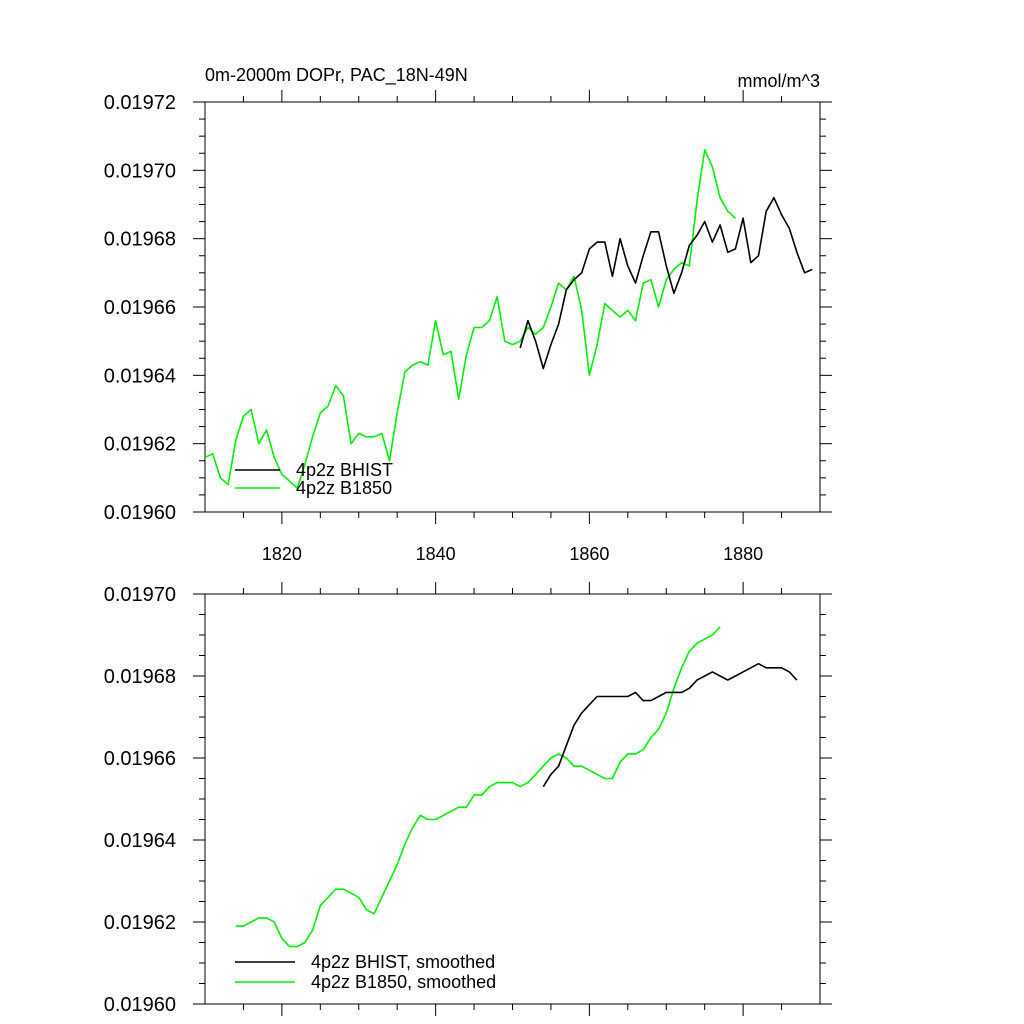 This screenshot has height=1024, width=1024. I want to click on legend-label: 4p2z BHIST, smoothed, so click(403, 962).